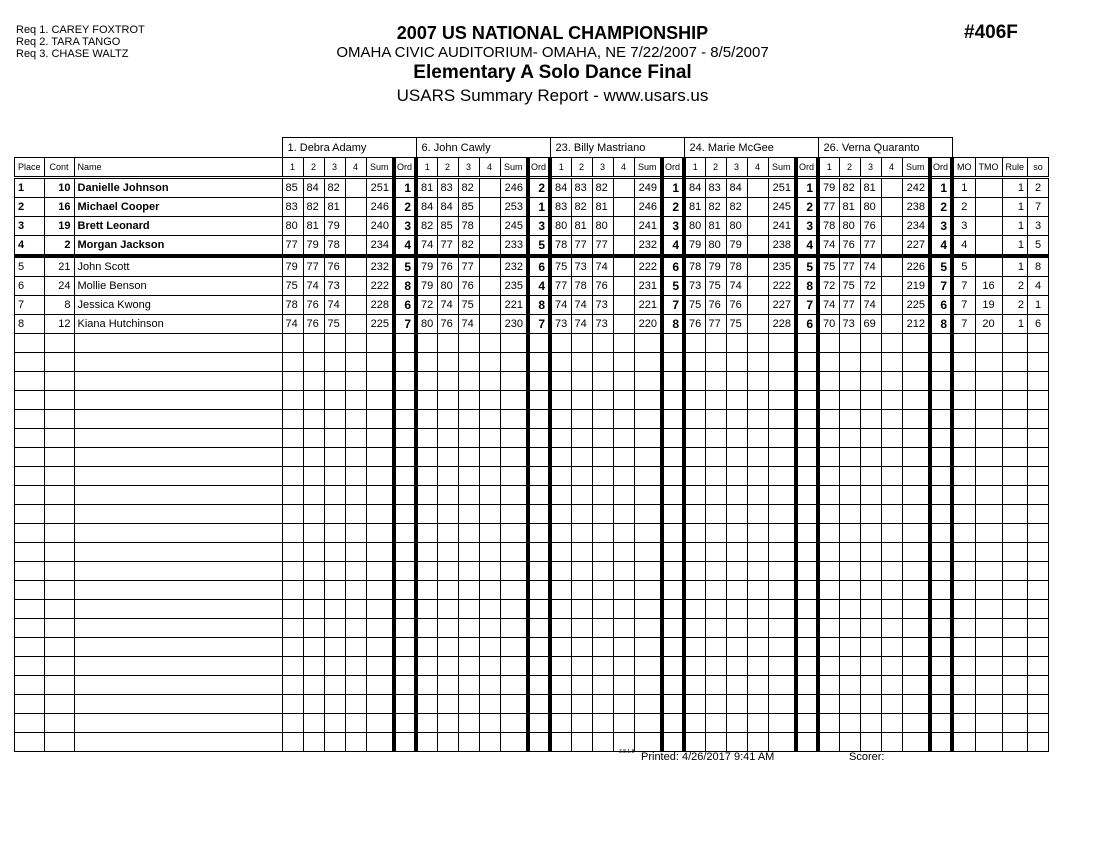 Image resolution: width=1100 pixels, height=850 pixels. I want to click on header-place: Place, so click(29, 168).